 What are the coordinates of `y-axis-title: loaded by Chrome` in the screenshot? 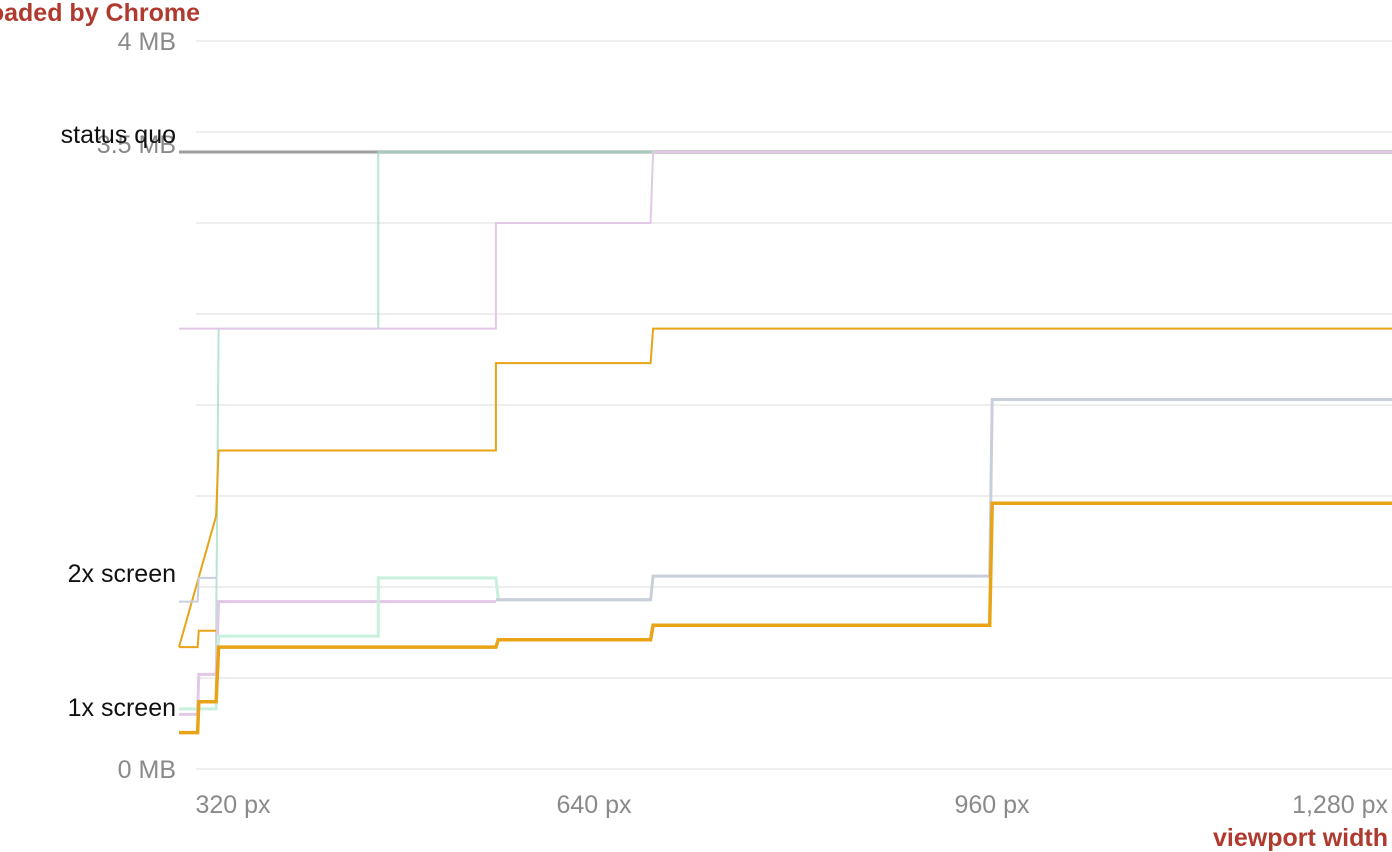 It's located at (100, 13).